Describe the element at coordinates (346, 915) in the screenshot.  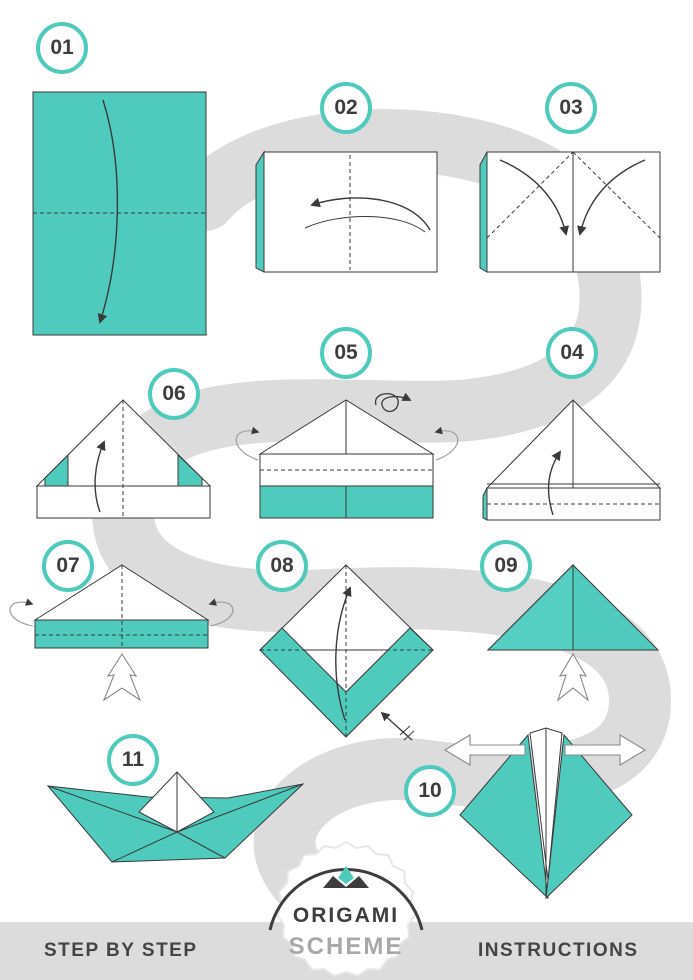
I see `logo-title: ORIGAMI` at that location.